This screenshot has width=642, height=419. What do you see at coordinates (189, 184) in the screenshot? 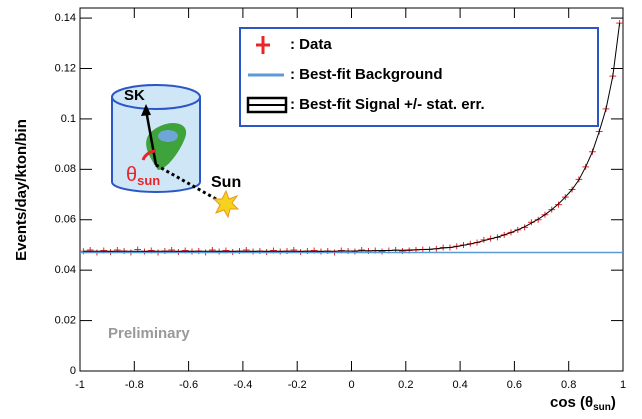
I see `sun-direction` at bounding box center [189, 184].